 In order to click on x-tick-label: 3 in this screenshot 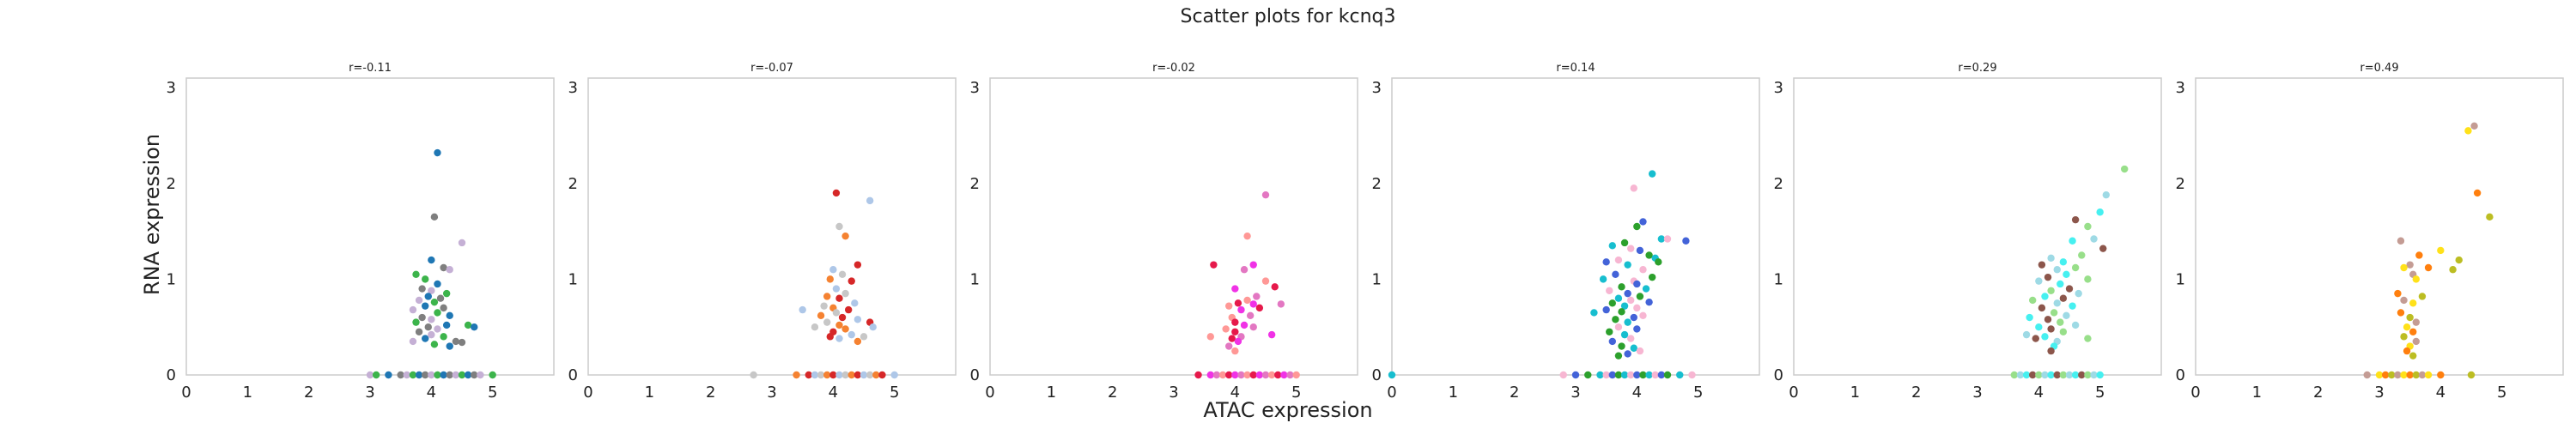, I will do `click(1977, 393)`.